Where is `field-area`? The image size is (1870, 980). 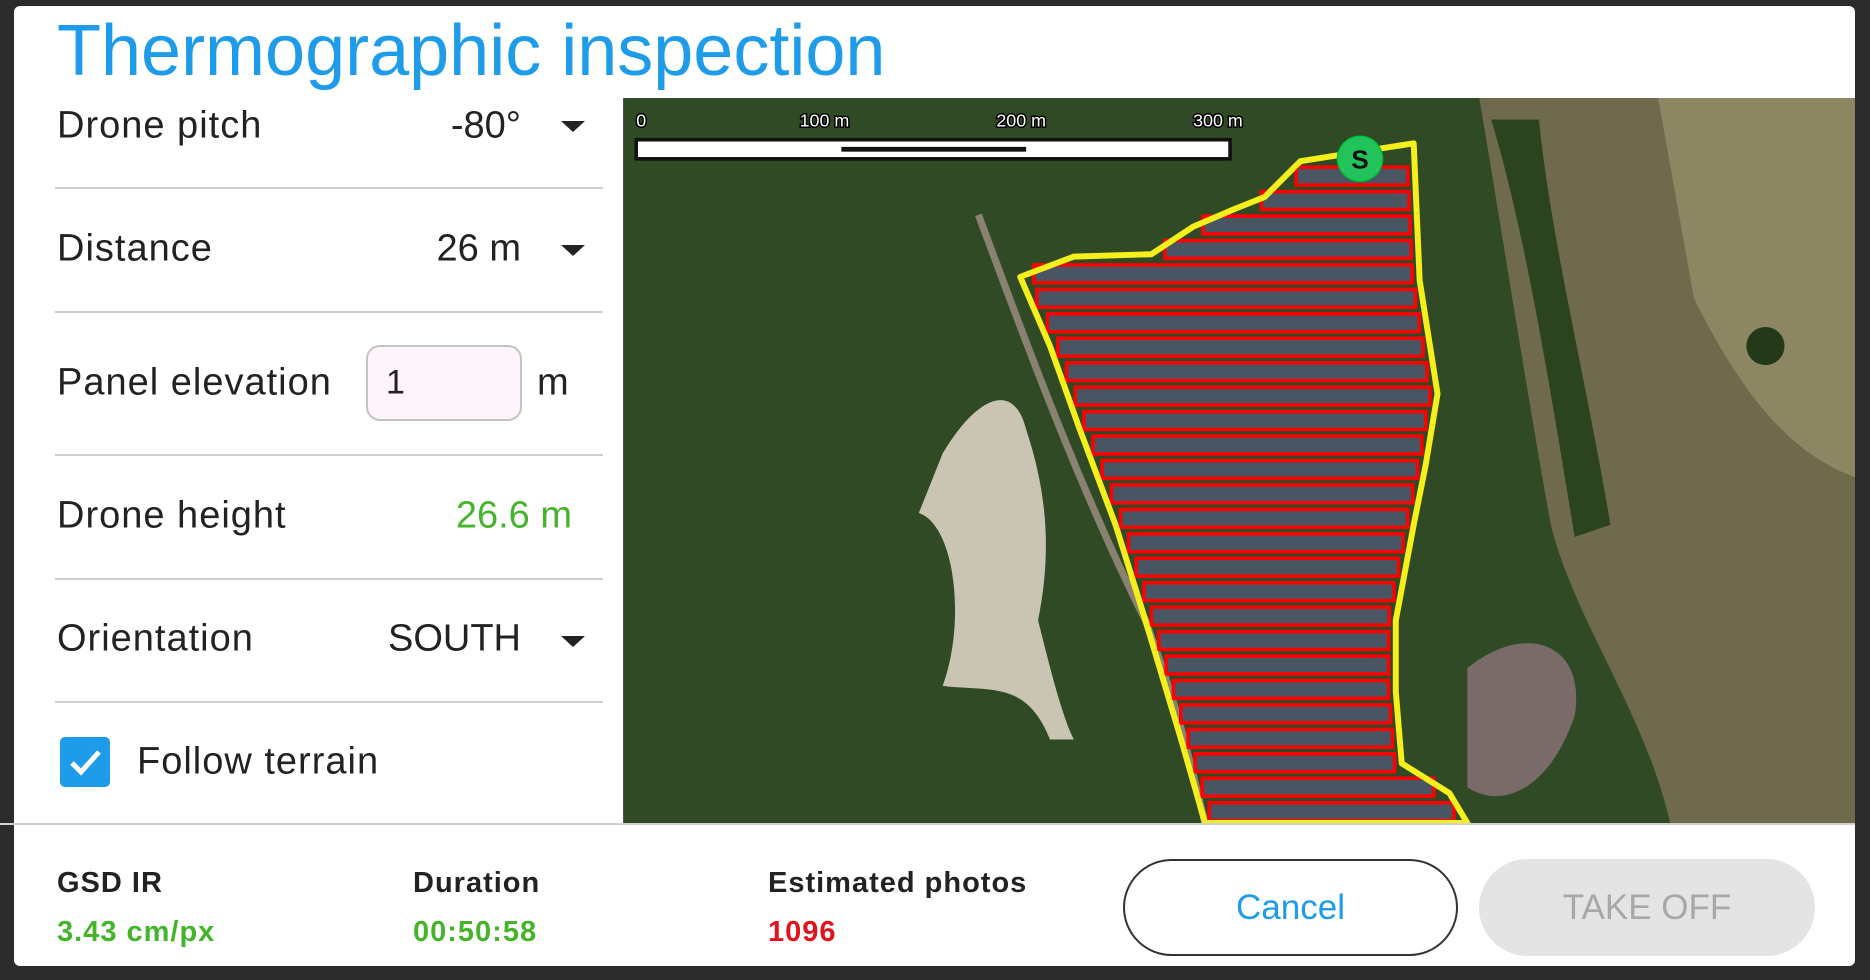 field-area is located at coordinates (1756, 288).